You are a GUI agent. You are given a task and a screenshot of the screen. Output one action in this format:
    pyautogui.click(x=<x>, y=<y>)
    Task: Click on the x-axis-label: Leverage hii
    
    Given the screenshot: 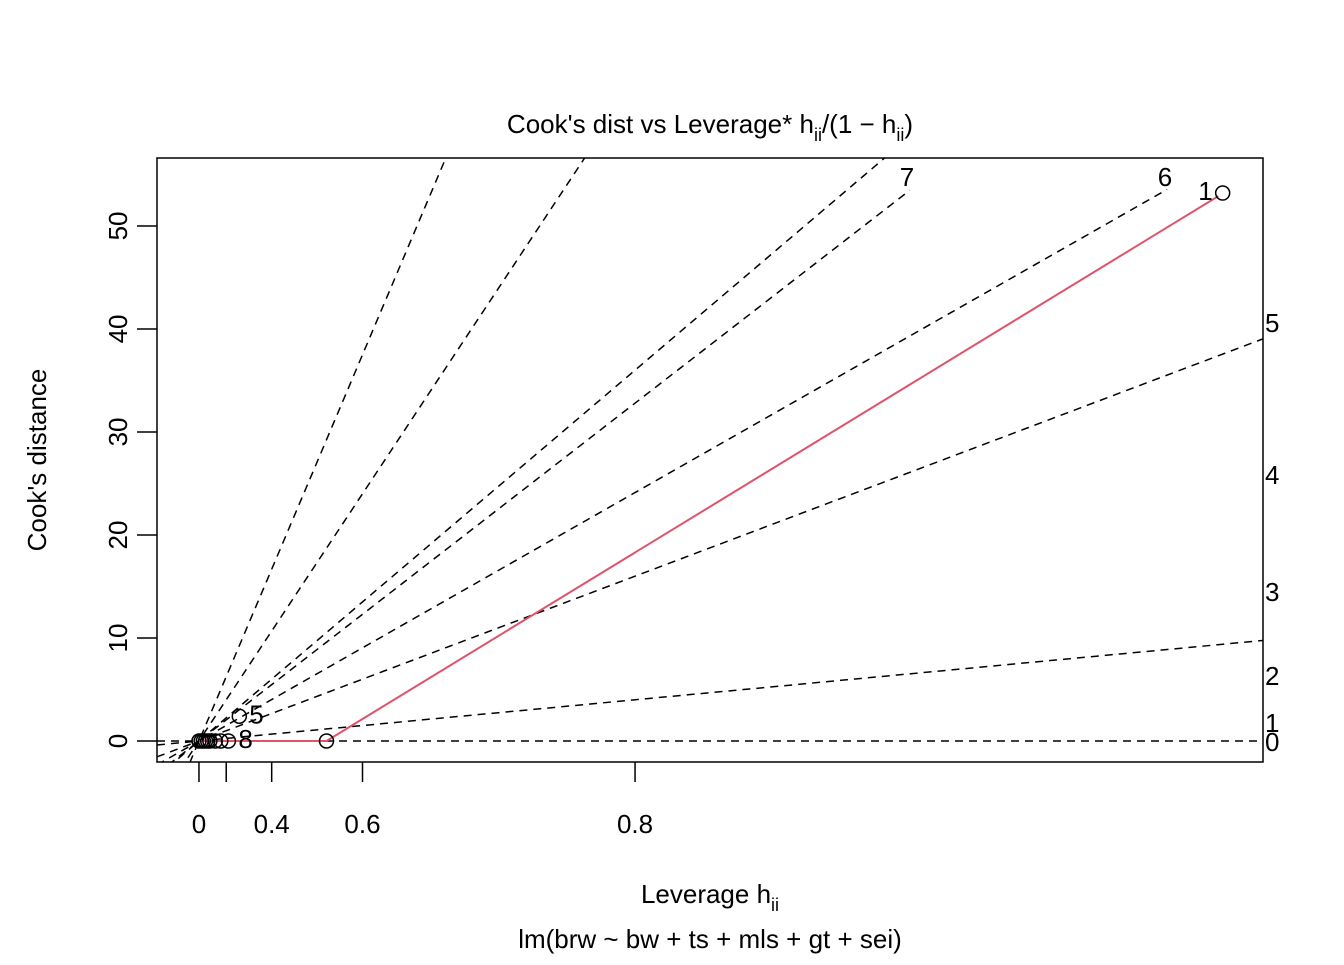 What is the action you would take?
    pyautogui.click(x=710, y=897)
    